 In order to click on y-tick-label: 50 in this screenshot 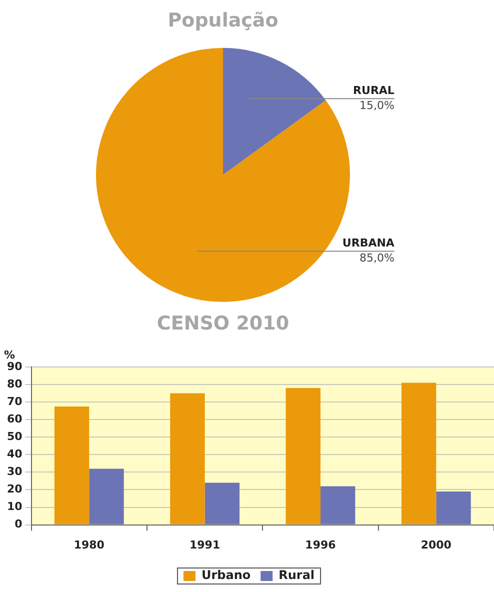, I will do `click(14, 436)`.